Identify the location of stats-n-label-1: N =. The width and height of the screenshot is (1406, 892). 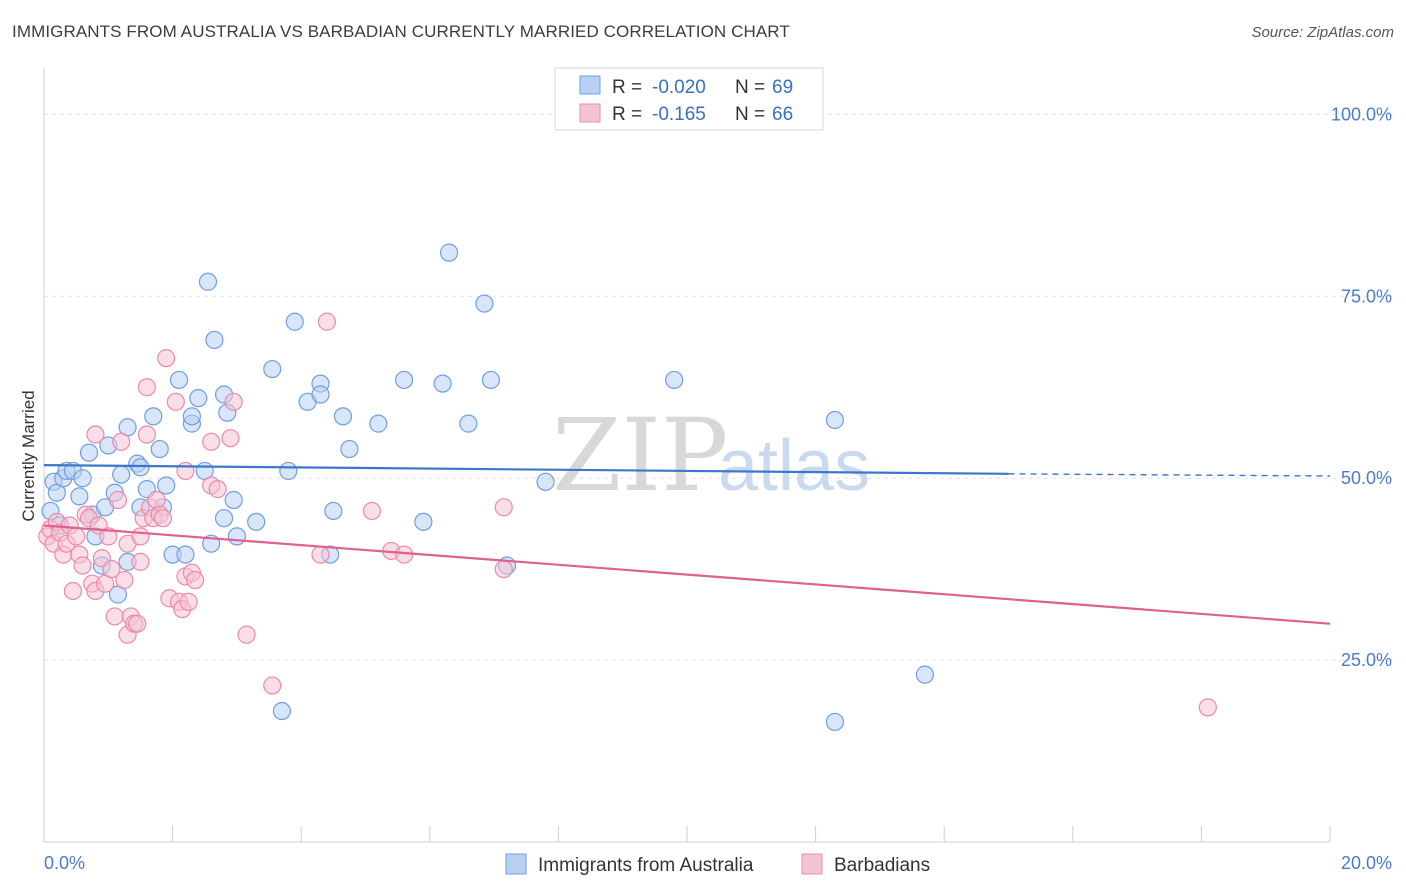
(750, 87).